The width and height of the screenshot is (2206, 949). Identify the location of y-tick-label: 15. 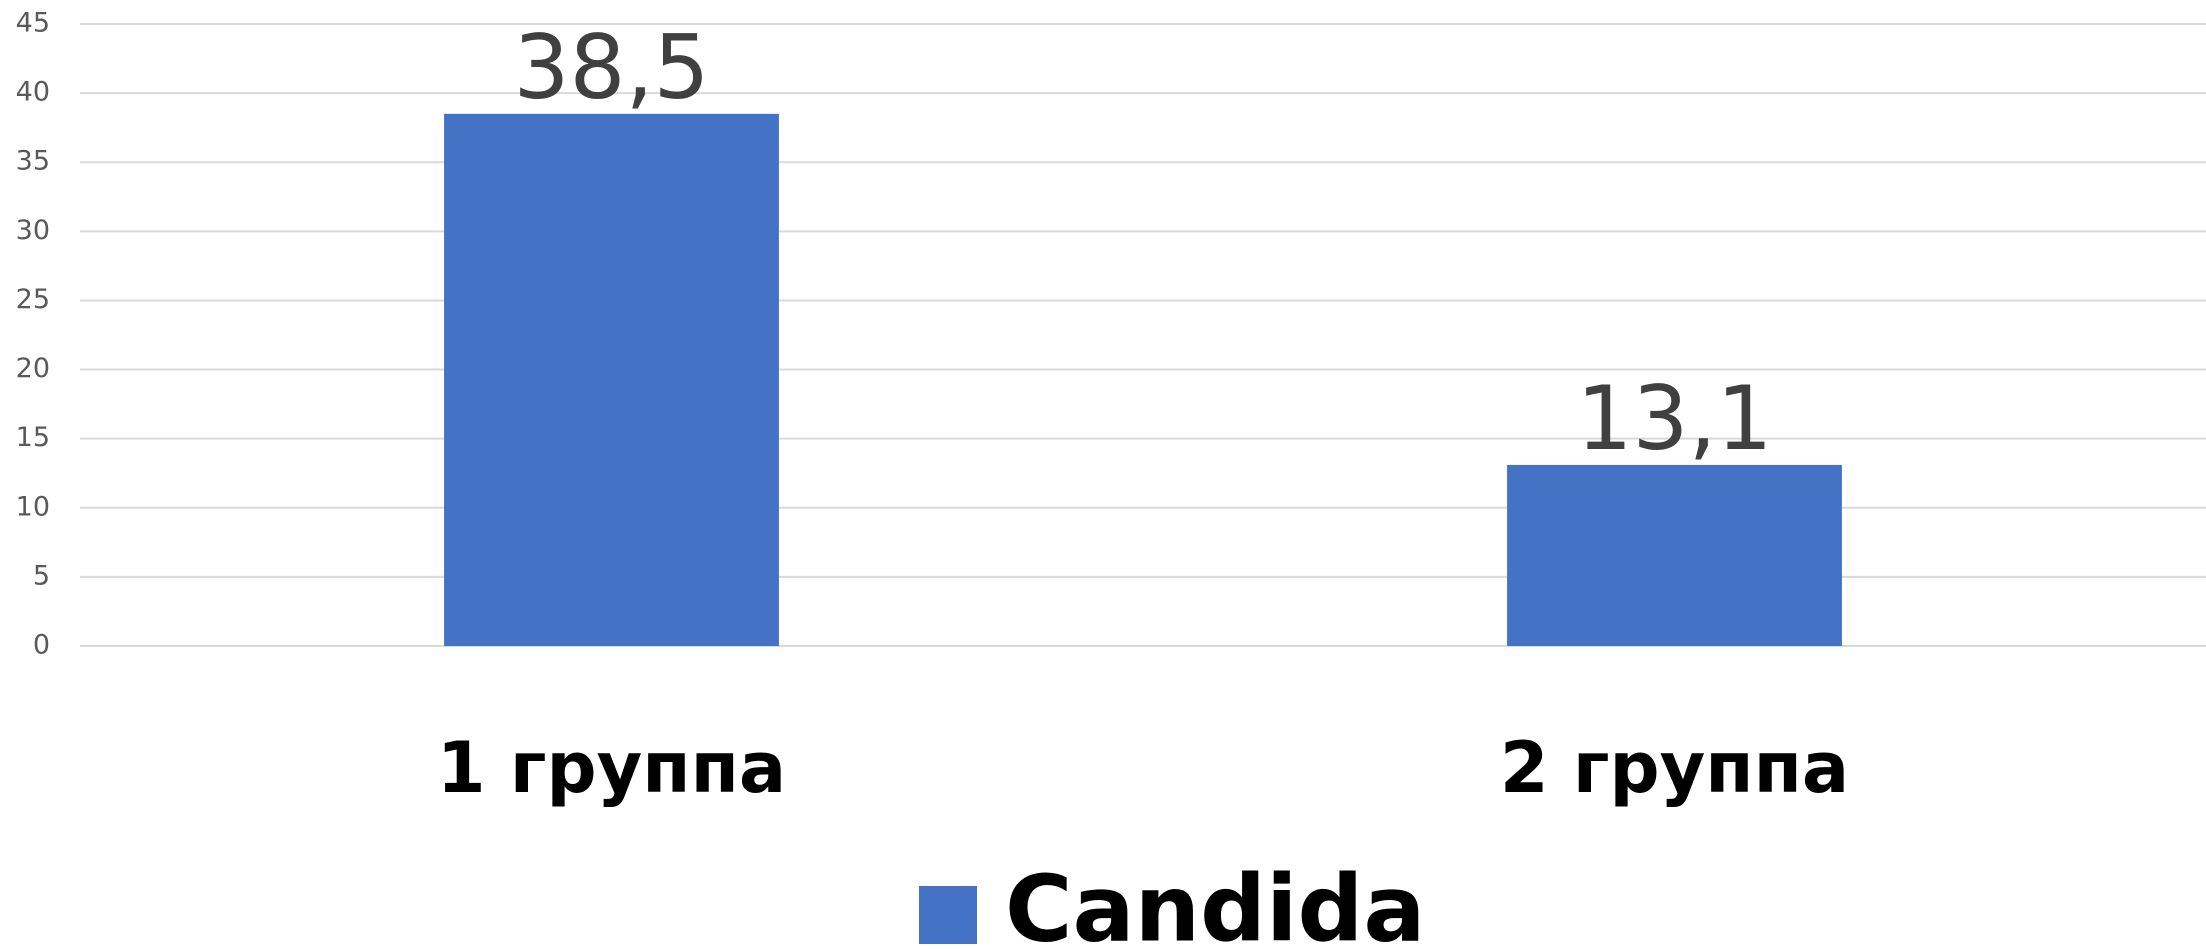
(33, 437).